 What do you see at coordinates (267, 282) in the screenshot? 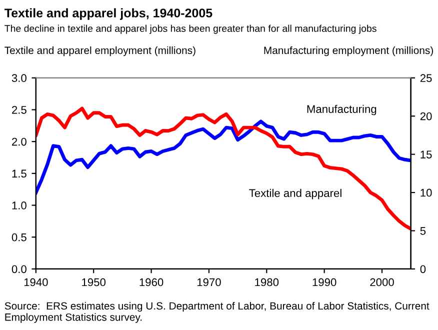
I see `x-tick-label: 1980` at bounding box center [267, 282].